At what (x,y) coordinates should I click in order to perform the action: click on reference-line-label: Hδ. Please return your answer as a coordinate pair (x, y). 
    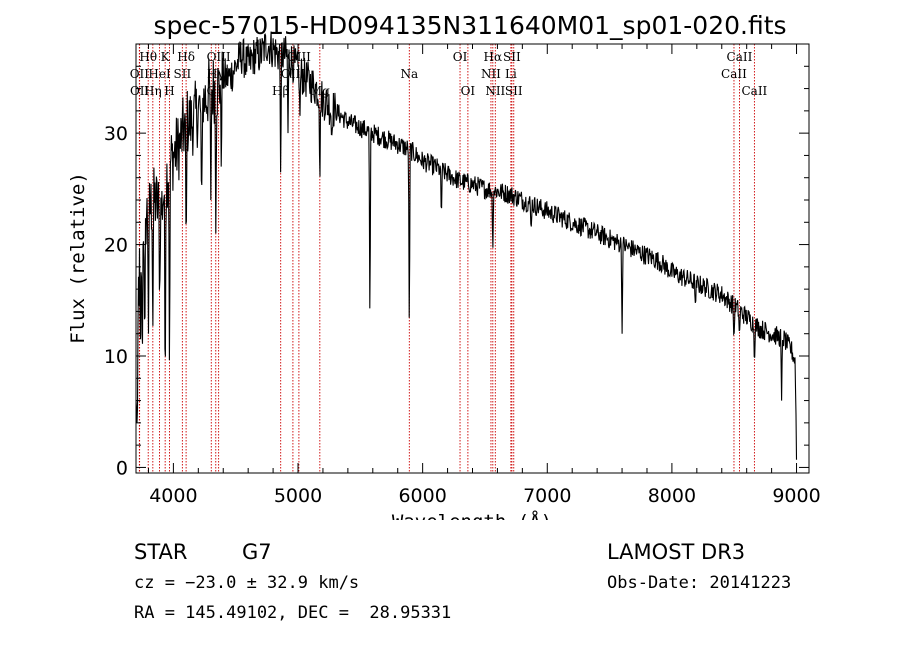
    Looking at the image, I should click on (186, 57).